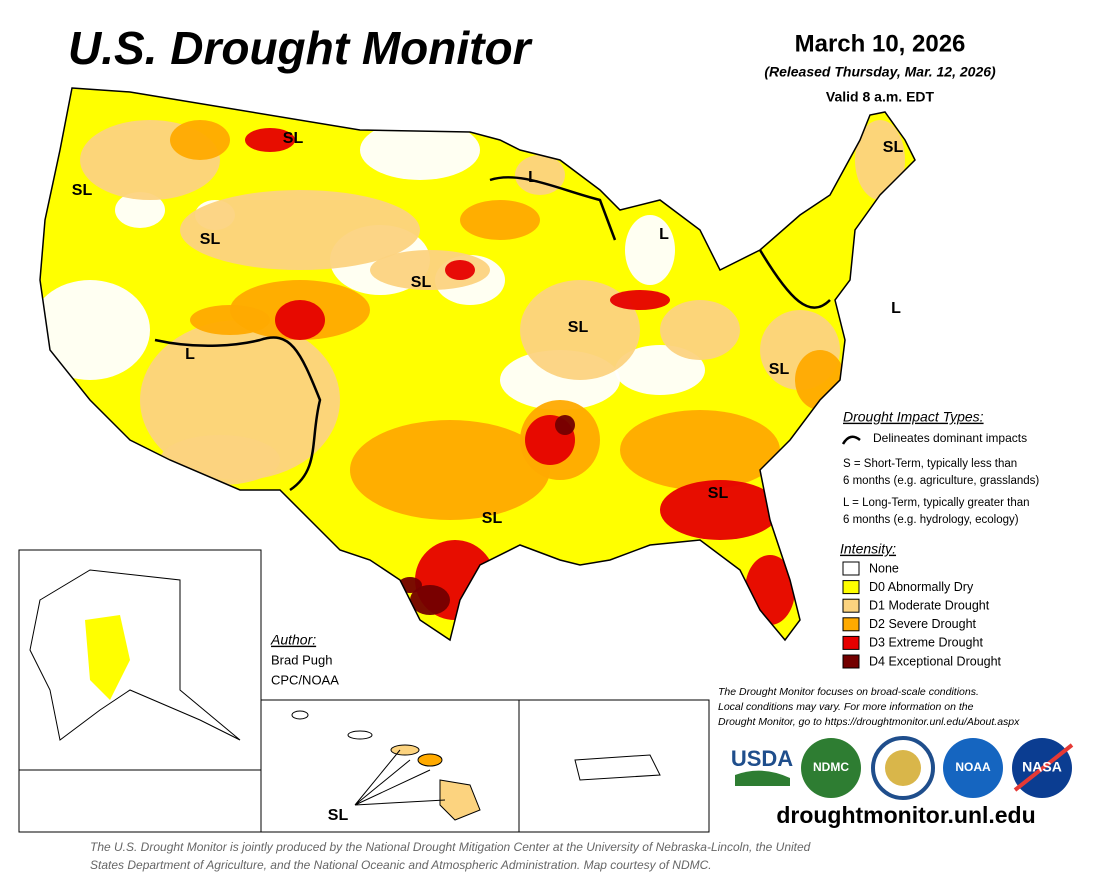 The height and width of the screenshot is (883, 1099). I want to click on legend-label: D2 Severe Drought, so click(923, 624).